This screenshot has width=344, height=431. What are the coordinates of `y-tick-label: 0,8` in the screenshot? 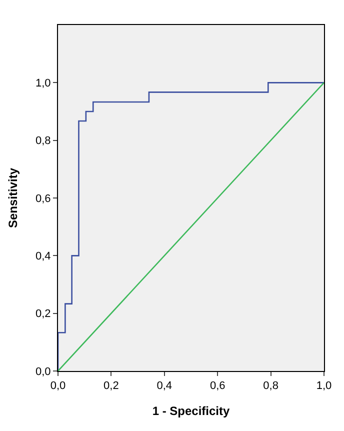 It's located at (43, 141).